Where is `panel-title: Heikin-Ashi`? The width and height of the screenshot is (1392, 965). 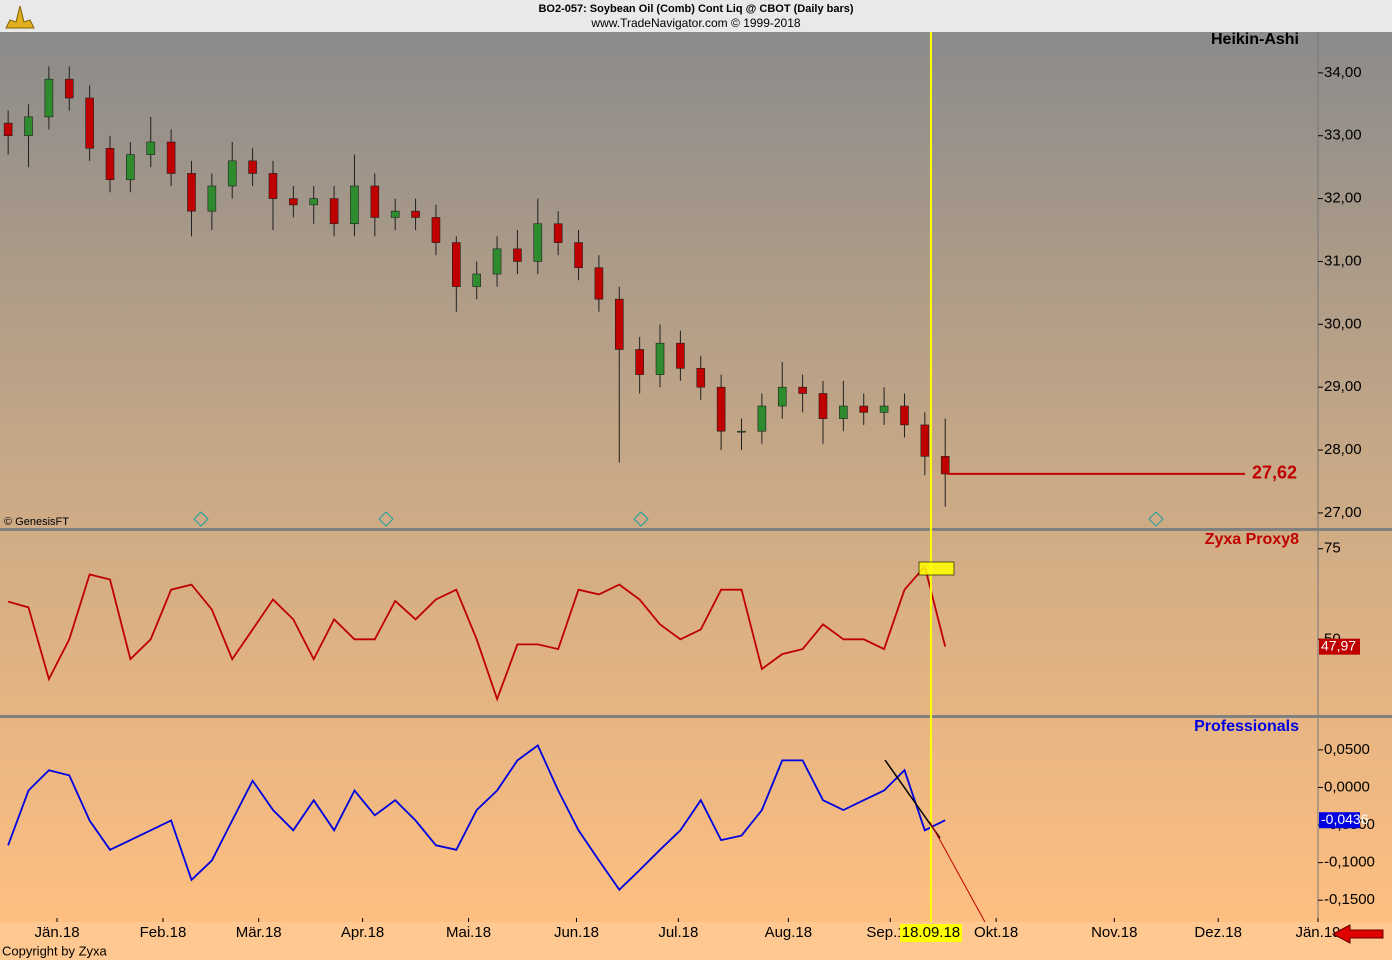
panel-title: Heikin-Ashi is located at coordinates (1255, 39).